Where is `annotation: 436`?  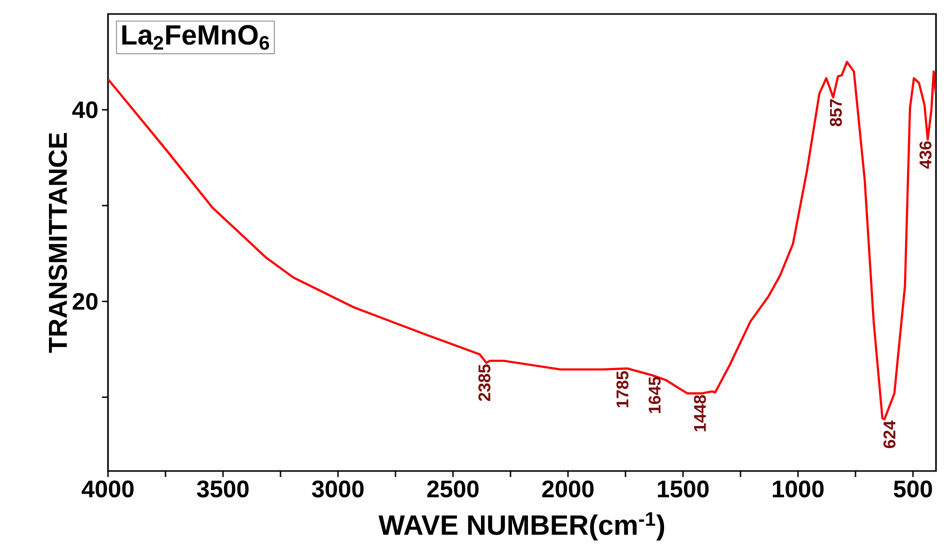
annotation: 436 is located at coordinates (925, 155).